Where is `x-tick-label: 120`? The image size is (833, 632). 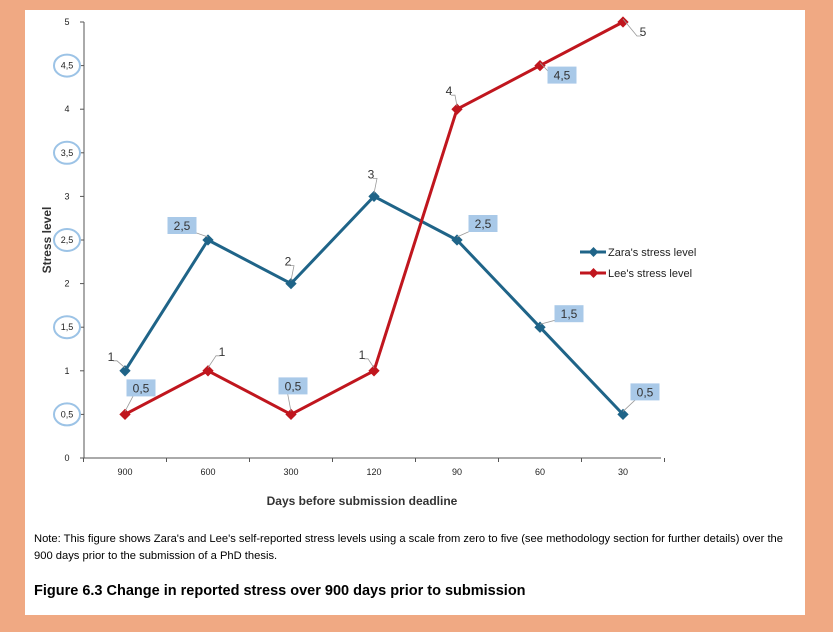
x-tick-label: 120 is located at coordinates (373, 472).